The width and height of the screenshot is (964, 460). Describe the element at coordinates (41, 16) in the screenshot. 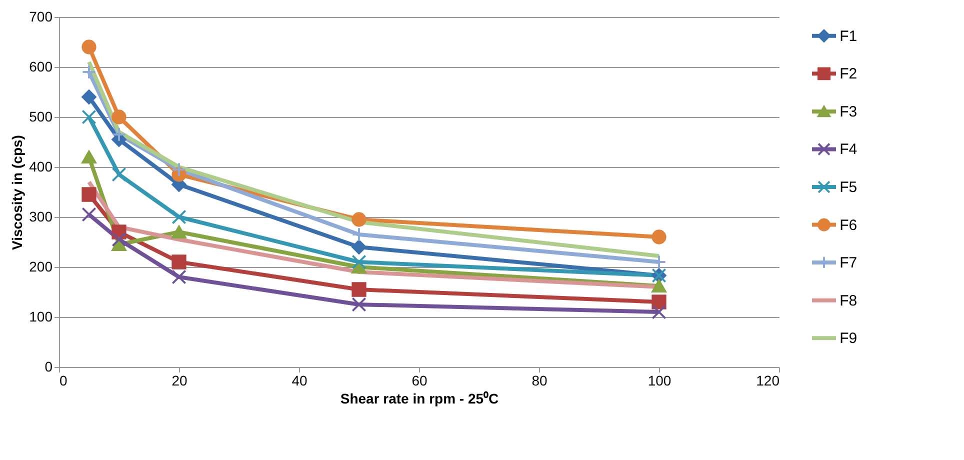

I see `y-tick-label: 700` at that location.